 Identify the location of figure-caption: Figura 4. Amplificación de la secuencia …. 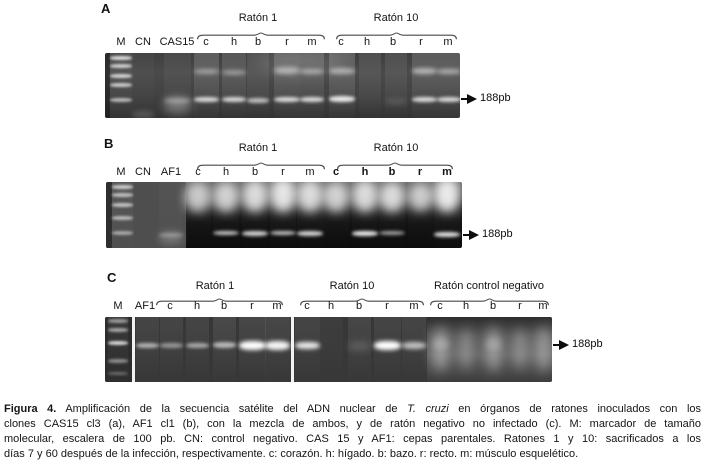
(352, 432).